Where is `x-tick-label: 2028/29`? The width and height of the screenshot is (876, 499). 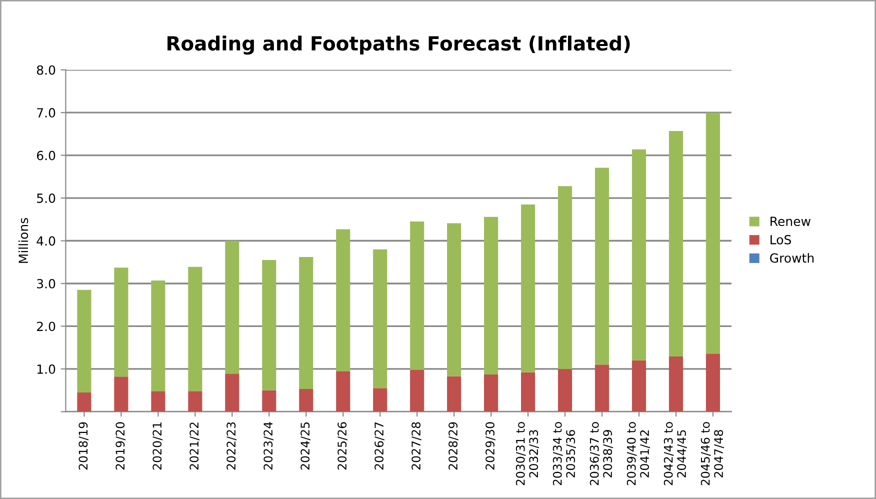
x-tick-label: 2028/29 is located at coordinates (453, 446).